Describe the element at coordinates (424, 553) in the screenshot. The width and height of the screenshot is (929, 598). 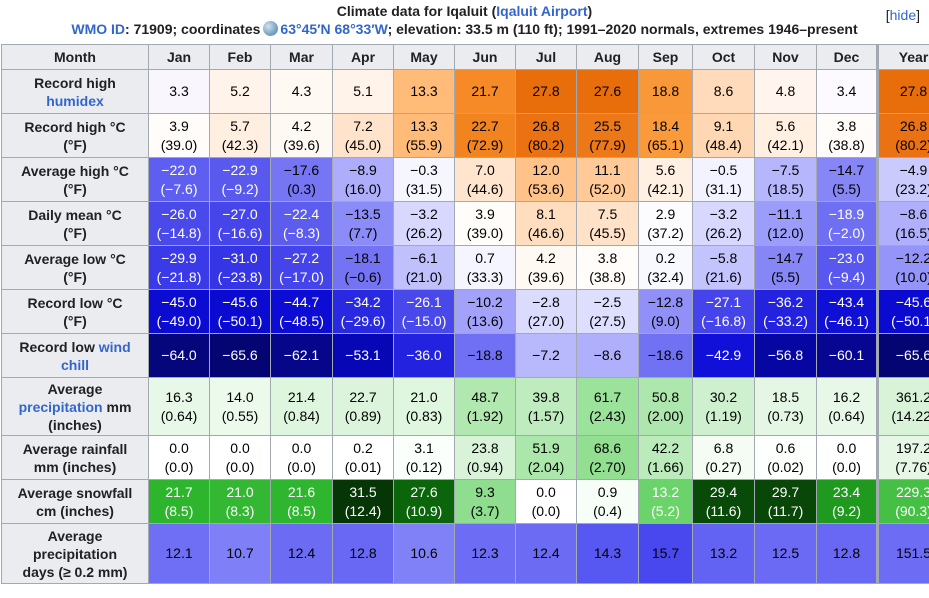
I see `cell-value: 10.6` at that location.